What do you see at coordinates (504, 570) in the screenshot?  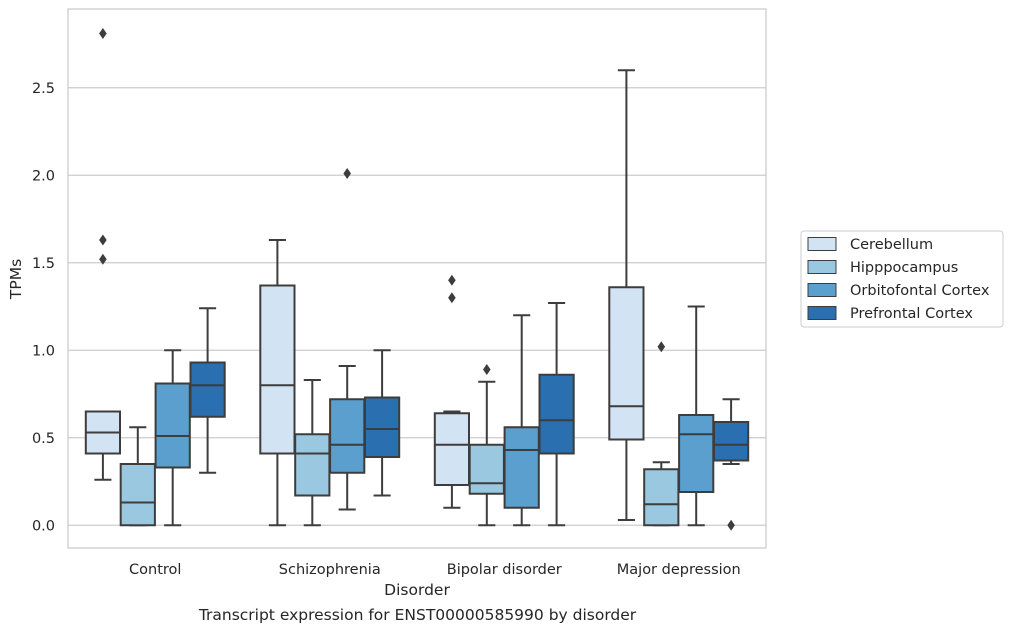 I see `x-tick-label: Bipolar disorder` at bounding box center [504, 570].